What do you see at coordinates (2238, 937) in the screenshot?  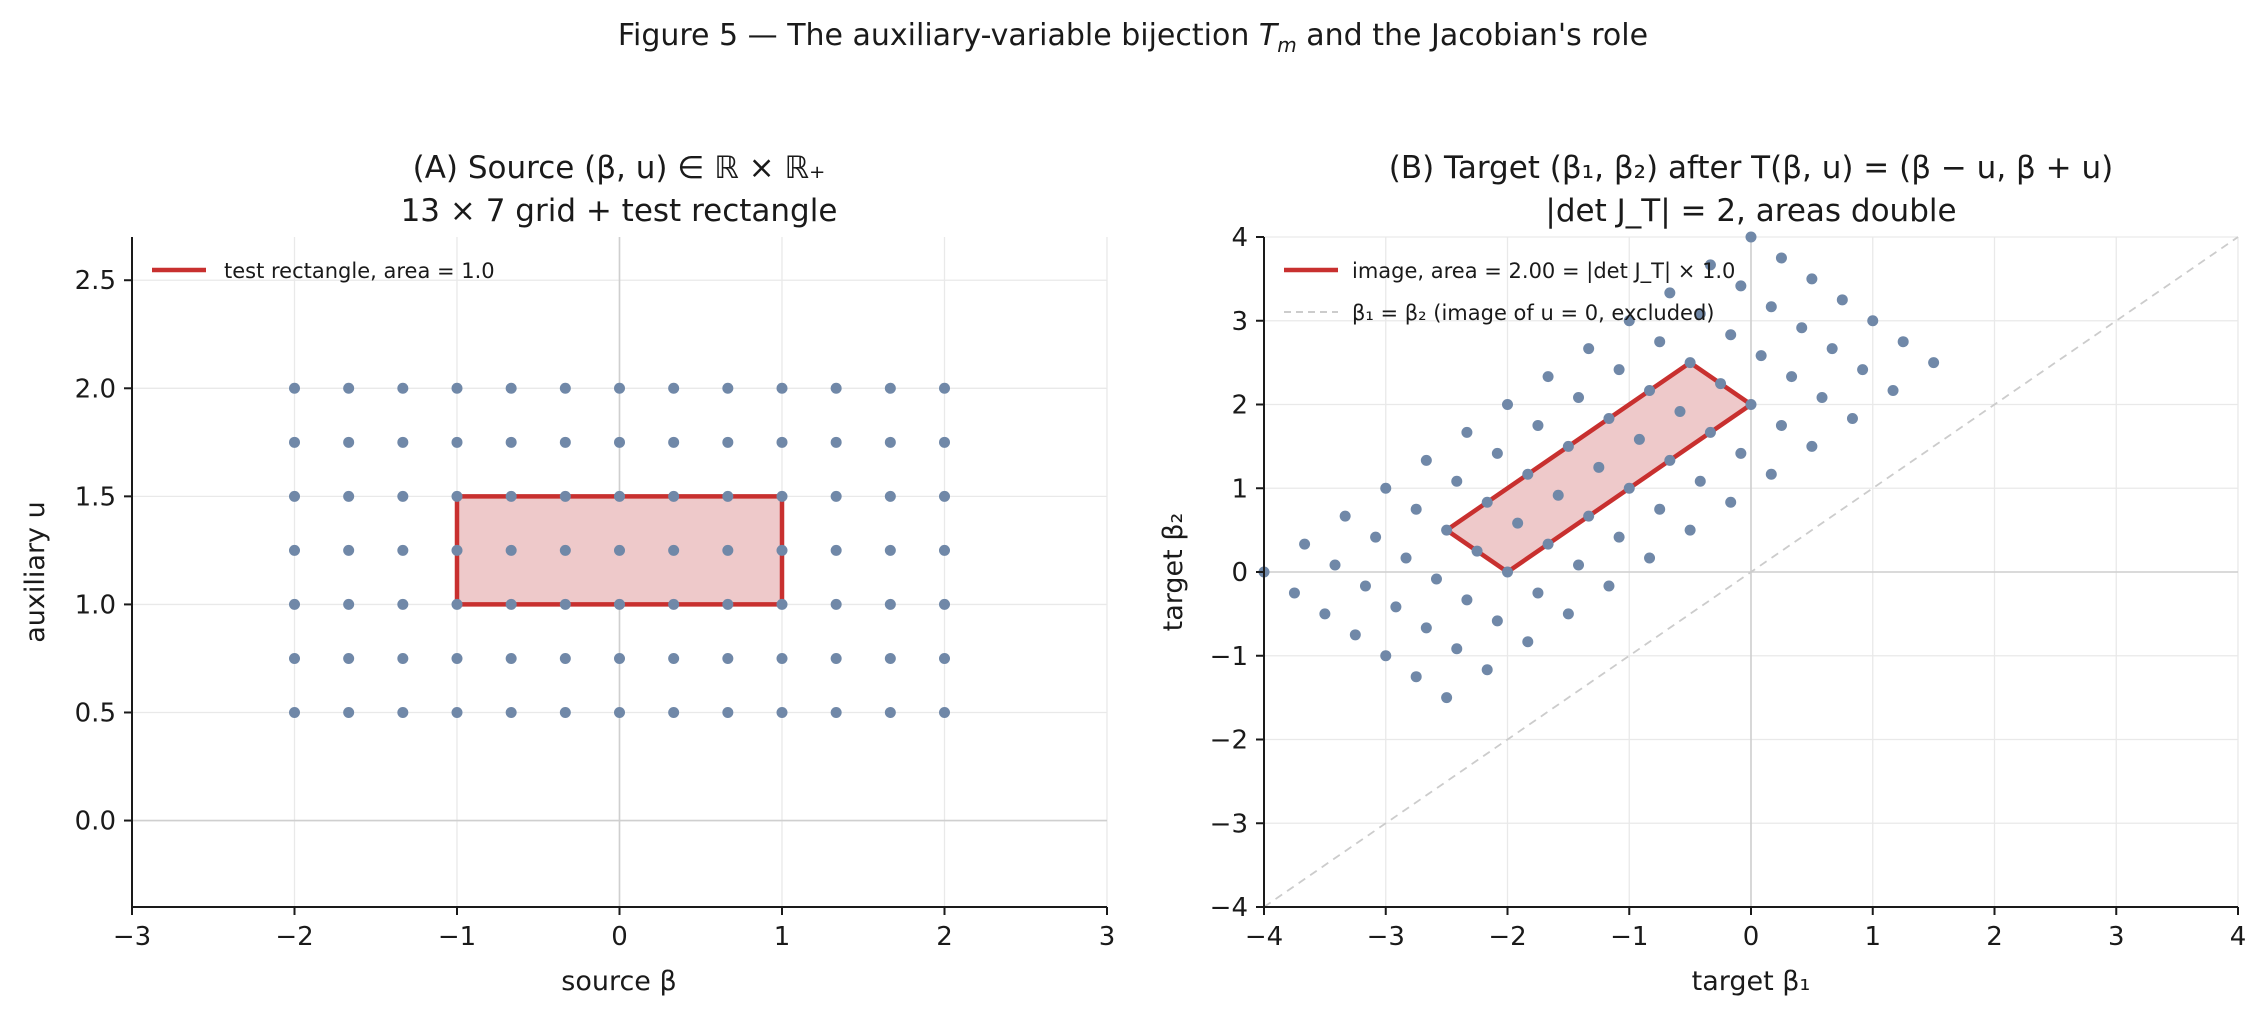 I see `x-tick-label: 4` at bounding box center [2238, 937].